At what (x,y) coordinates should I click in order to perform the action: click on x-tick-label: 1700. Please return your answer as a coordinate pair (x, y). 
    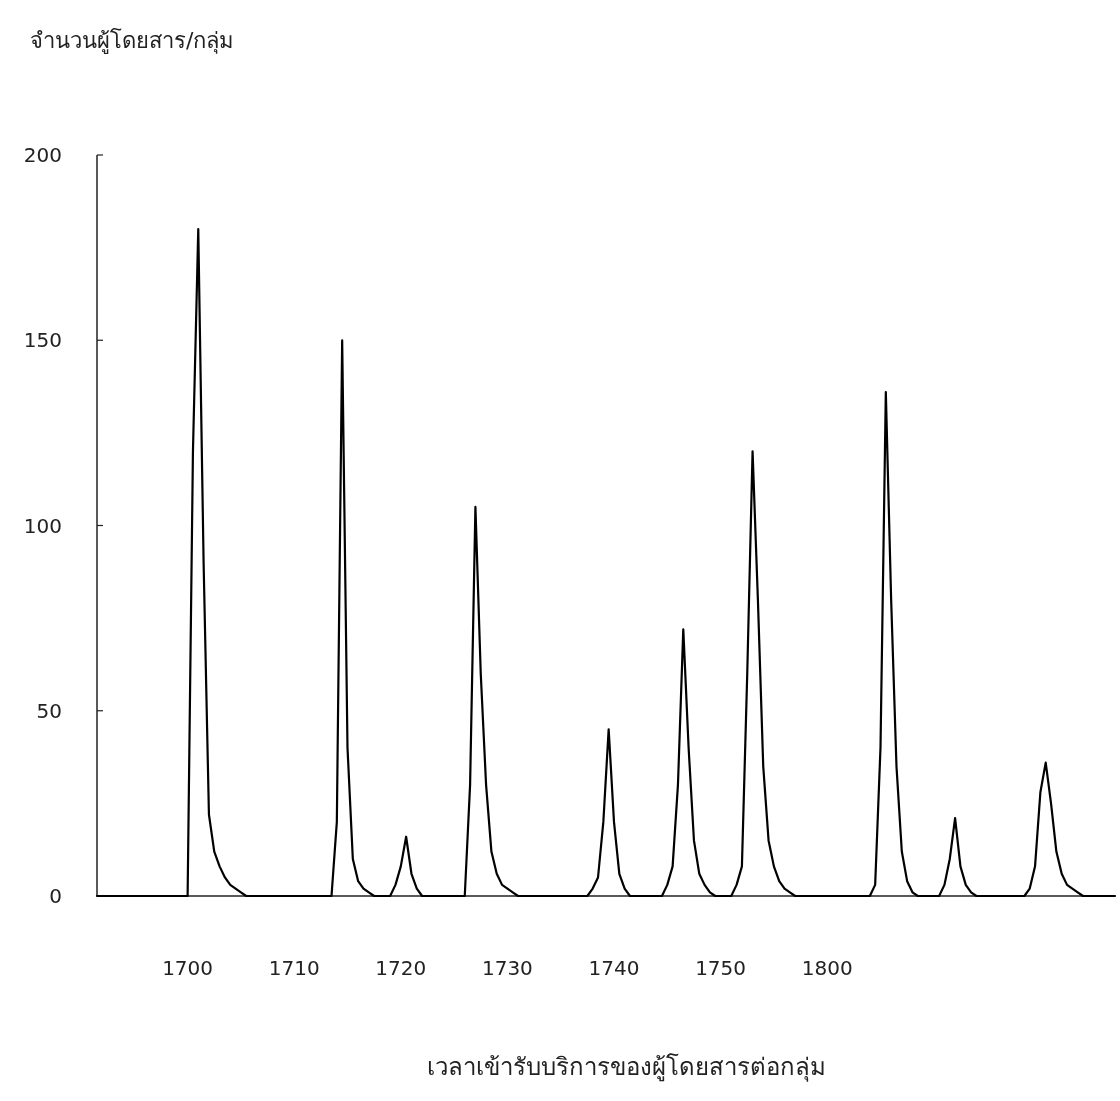
    Looking at the image, I should click on (188, 968).